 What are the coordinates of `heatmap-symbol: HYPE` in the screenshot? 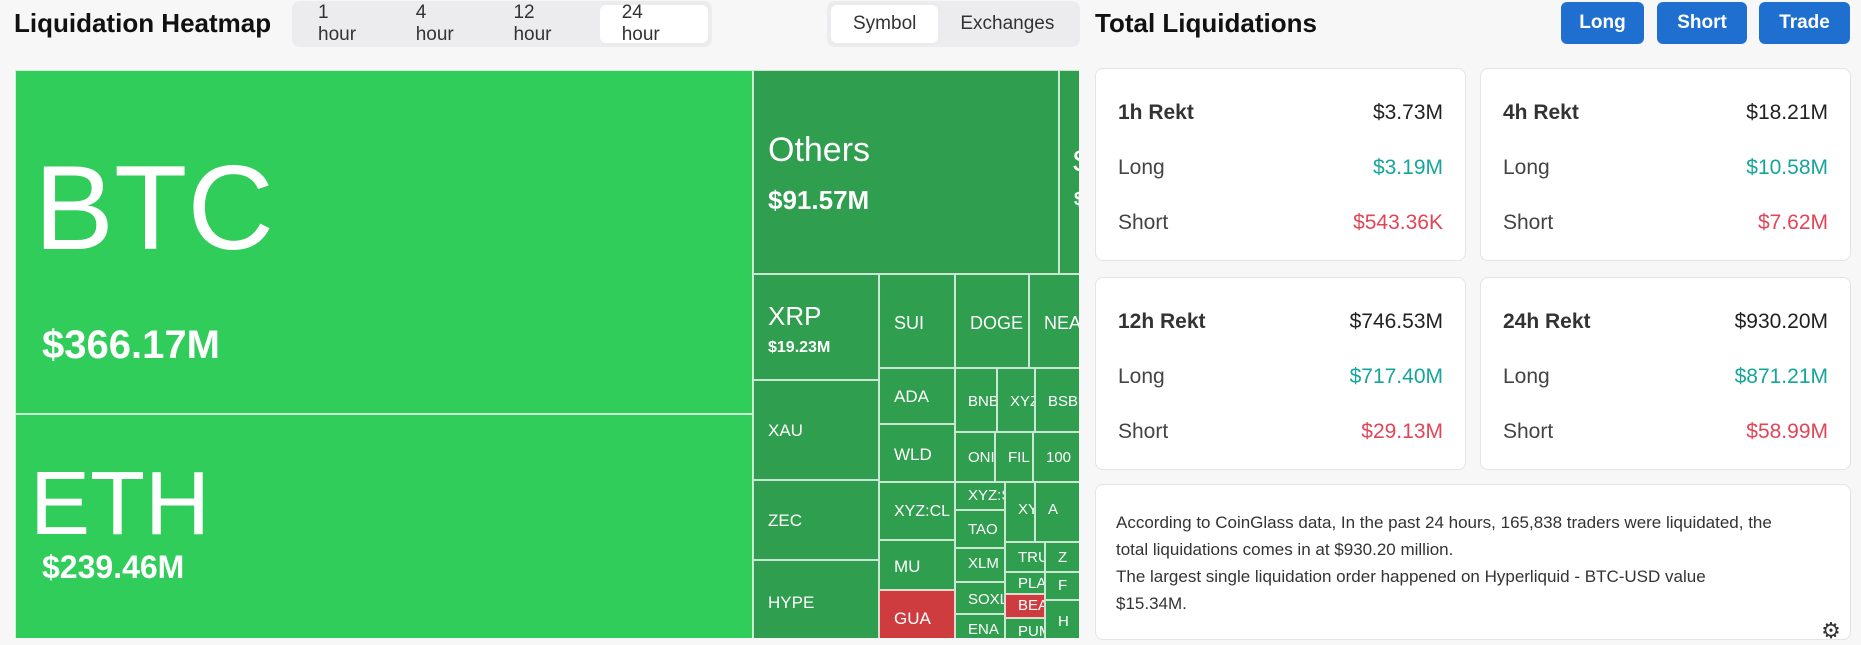 It's located at (791, 602).